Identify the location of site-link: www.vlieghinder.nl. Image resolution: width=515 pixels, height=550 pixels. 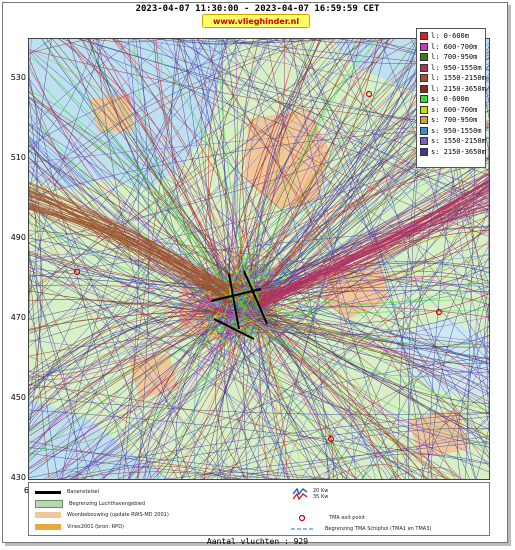
(256, 21).